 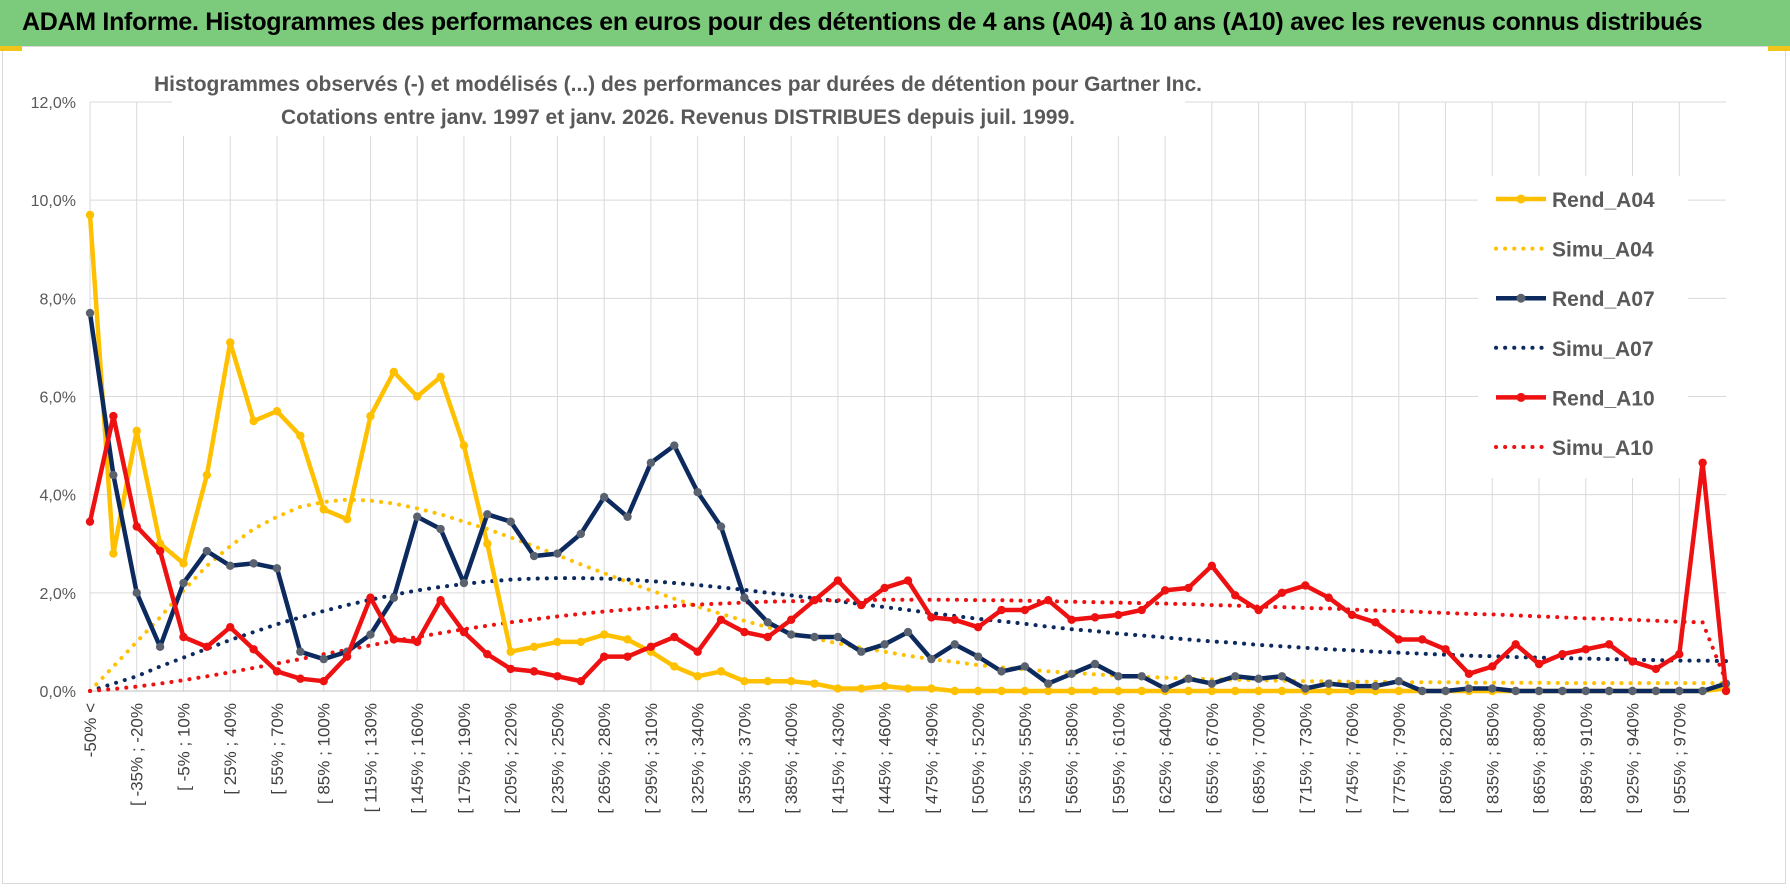 I want to click on y-tick-label: 4,0%, so click(x=58, y=496).